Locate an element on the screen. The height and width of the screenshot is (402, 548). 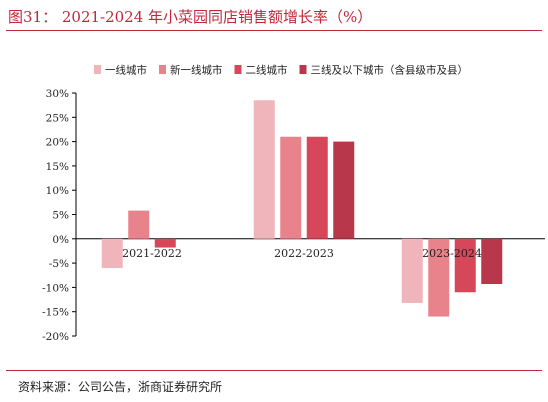
bar-2022-2023-s1 is located at coordinates (264, 169).